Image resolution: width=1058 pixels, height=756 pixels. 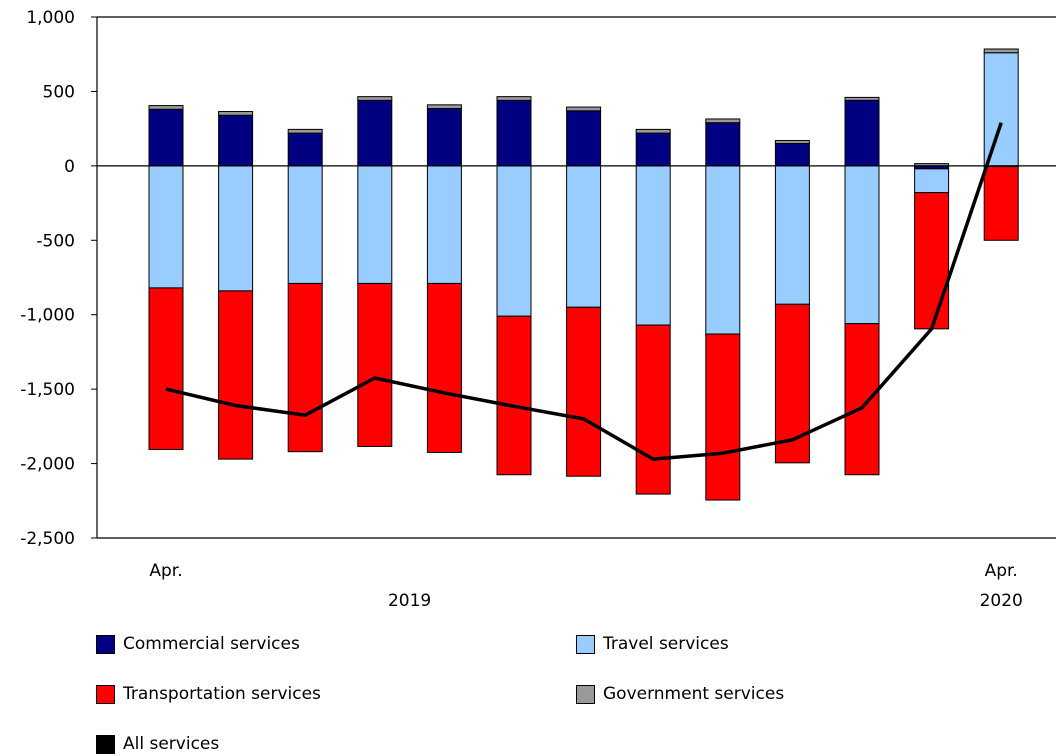 I want to click on legend-swatch-government-services, so click(x=585, y=694).